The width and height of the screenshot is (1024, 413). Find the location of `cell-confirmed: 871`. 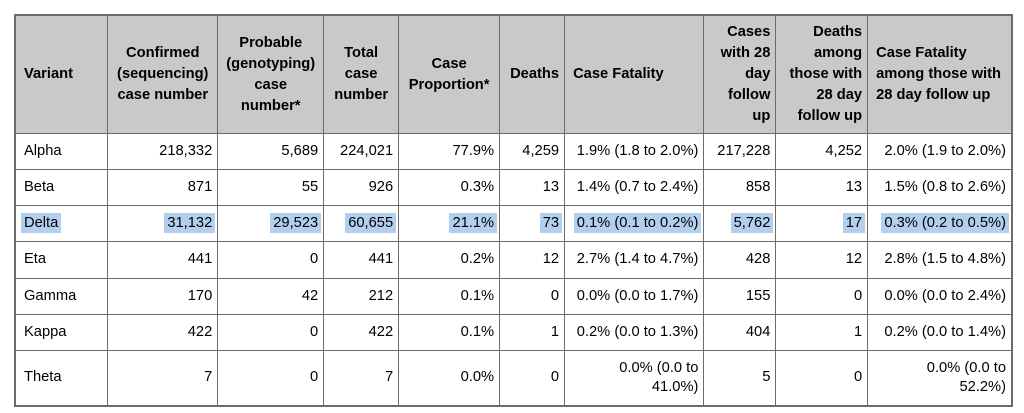

cell-confirmed: 871 is located at coordinates (163, 188).